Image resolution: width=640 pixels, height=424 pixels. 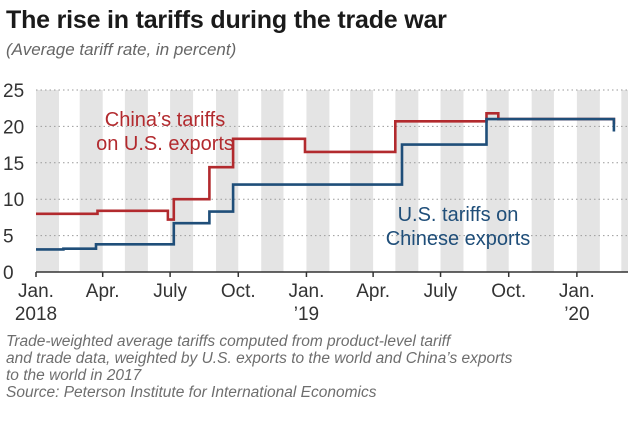 What do you see at coordinates (74, 375) in the screenshot?
I see `note-line: to the world in 2017` at bounding box center [74, 375].